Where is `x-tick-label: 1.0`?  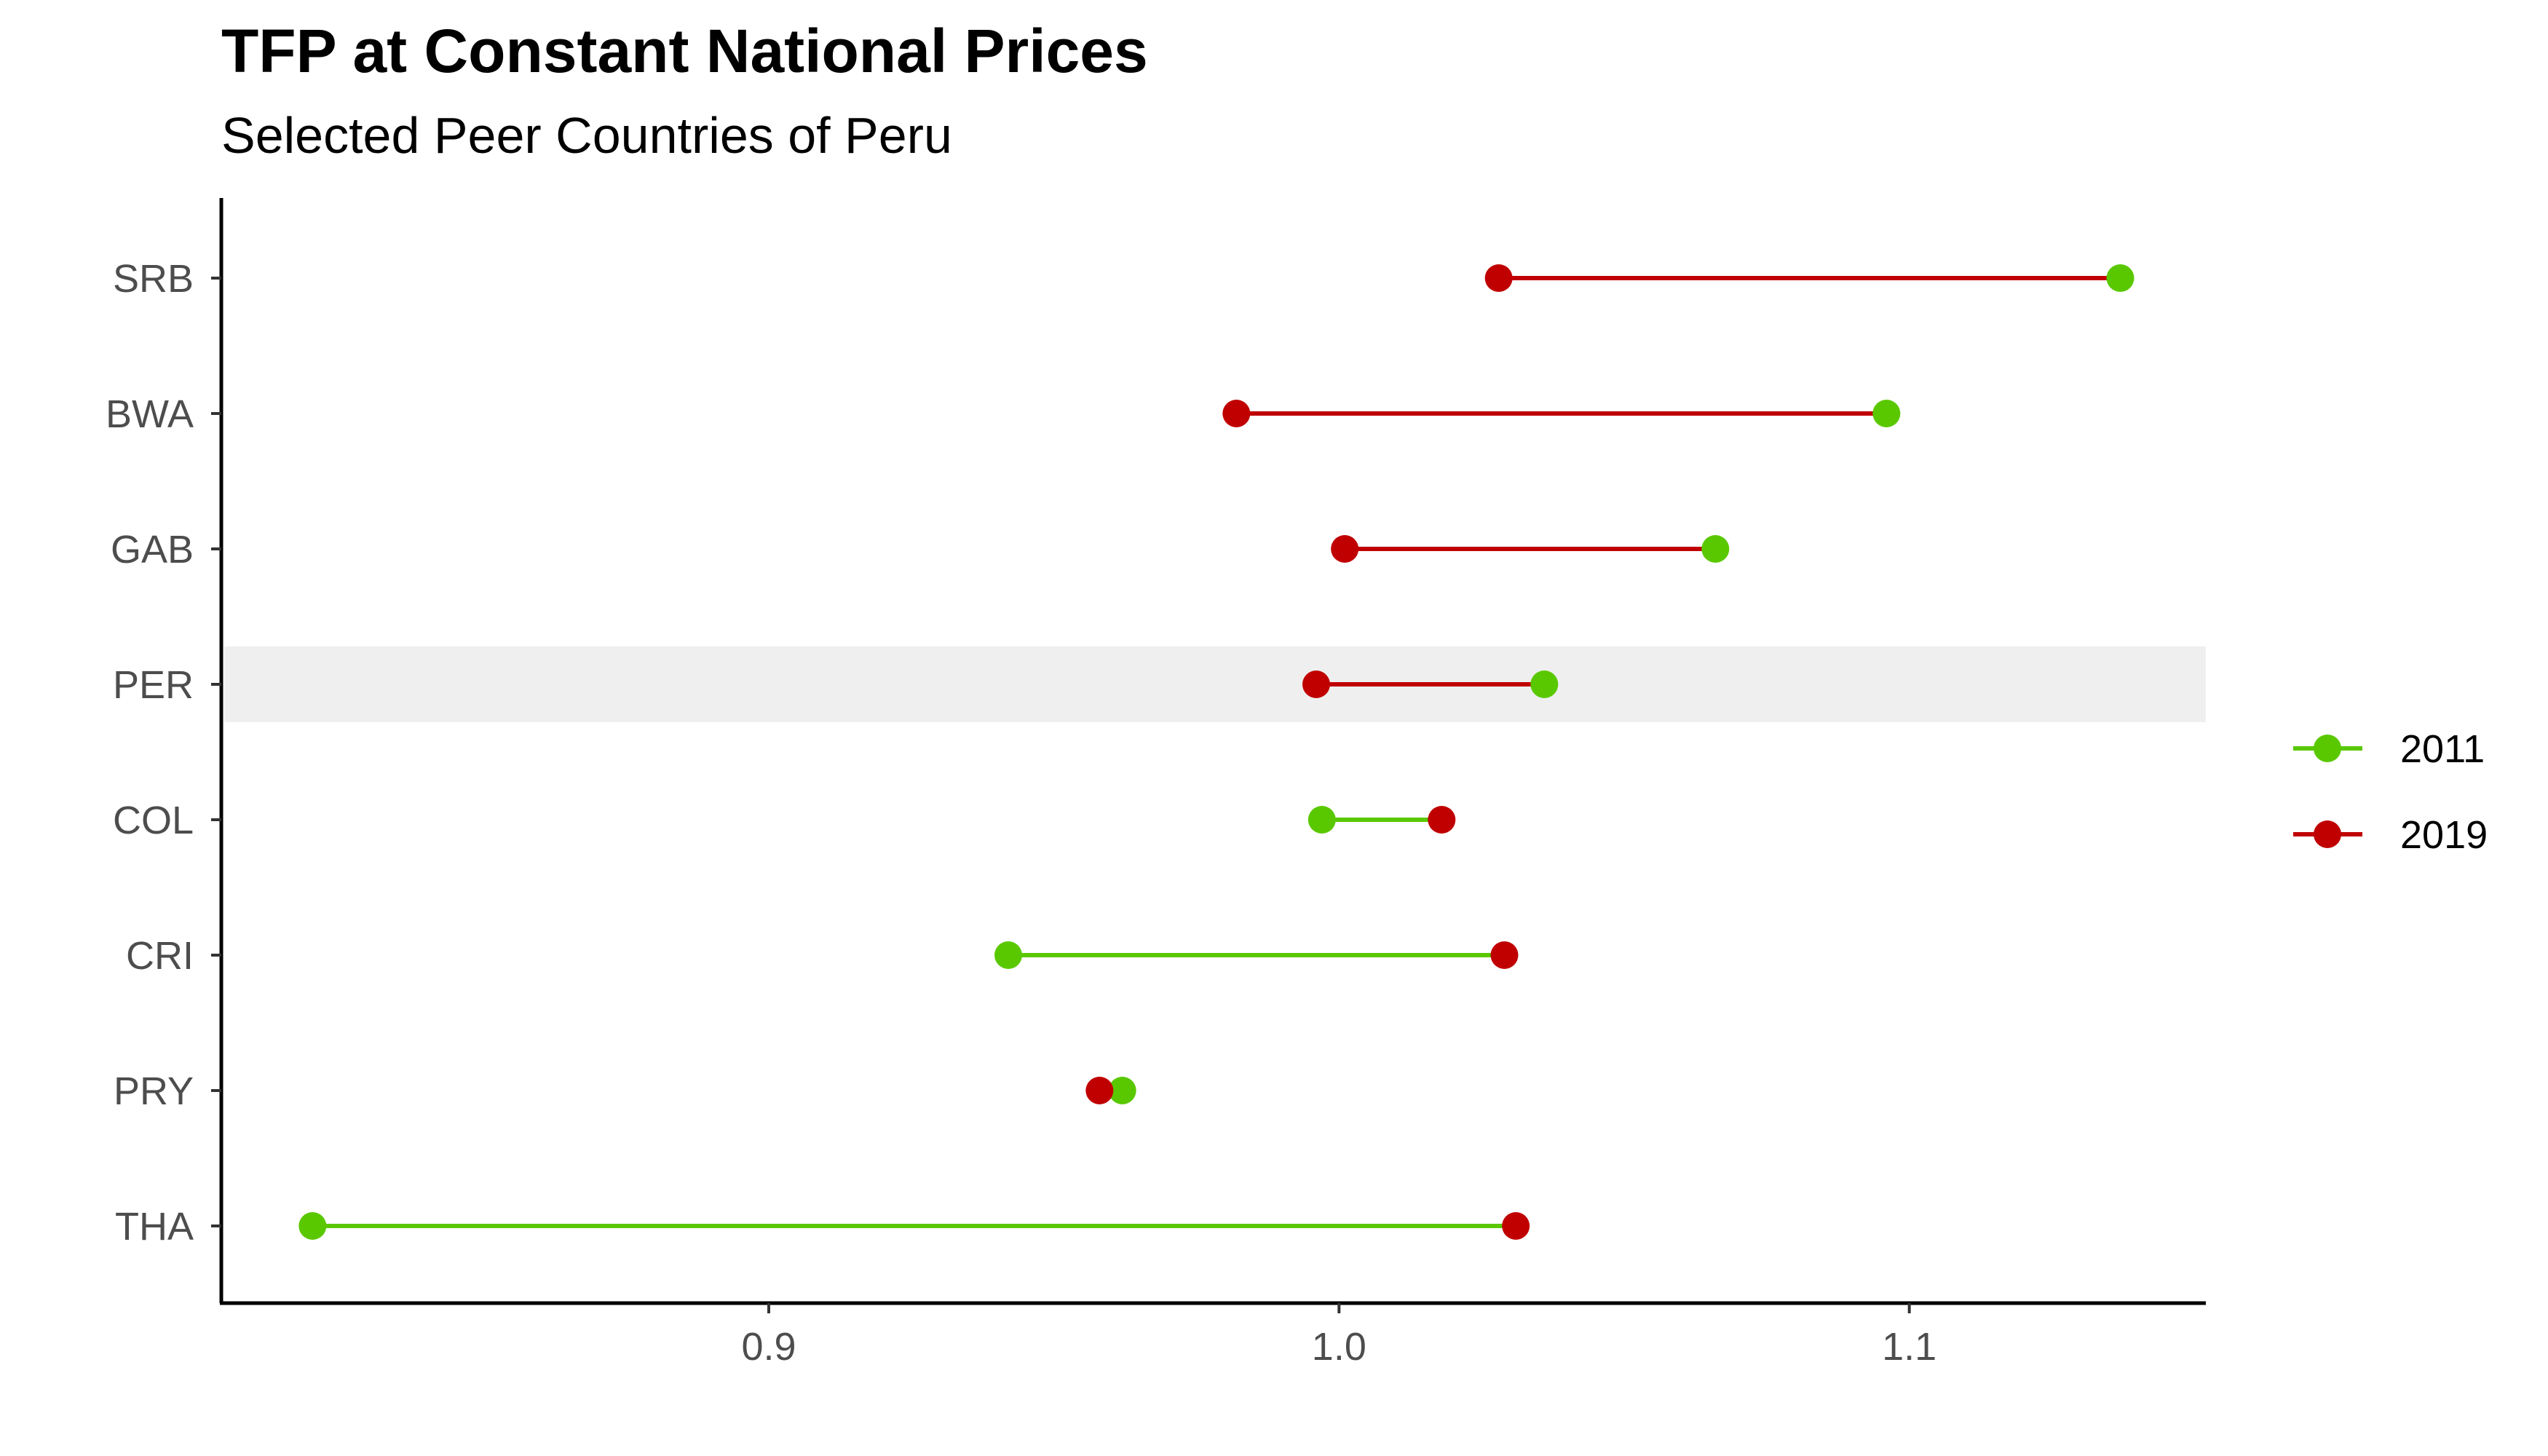 x-tick-label: 1.0 is located at coordinates (1339, 1347).